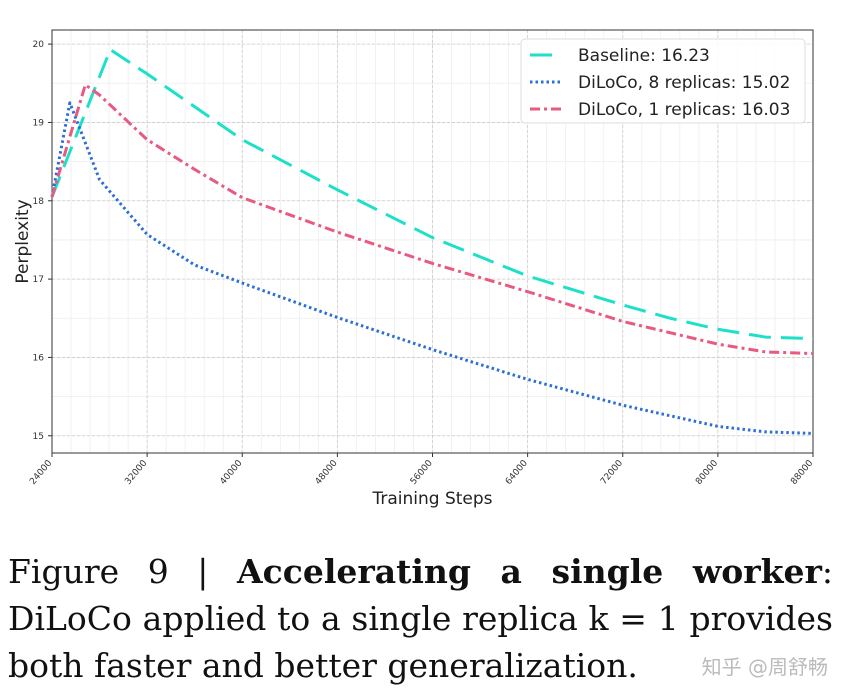 The image size is (850, 694). I want to click on legend-entry-1: DiLoCo, 8 replicas: 15.02, so click(684, 83).